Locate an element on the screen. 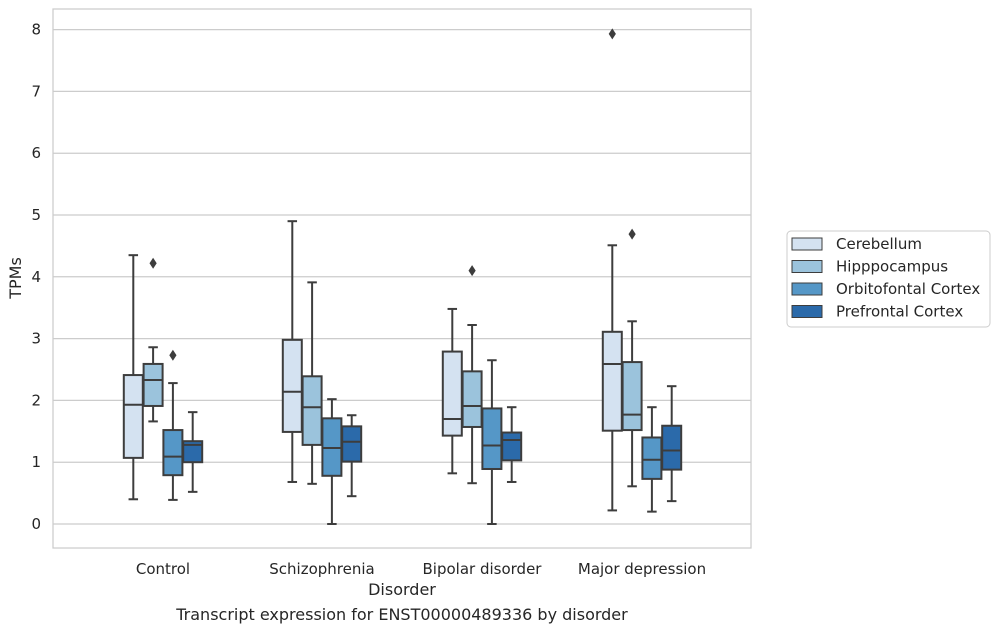 The width and height of the screenshot is (999, 634). x-tick-label: Major depression is located at coordinates (642, 569).